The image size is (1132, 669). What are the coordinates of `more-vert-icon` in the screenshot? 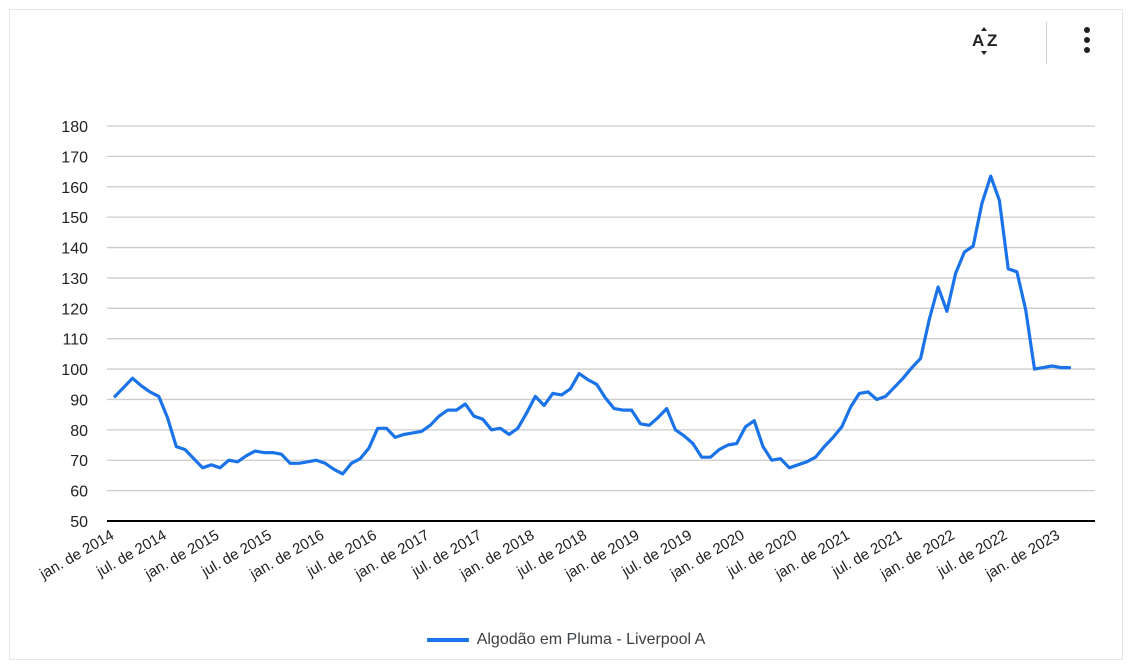 It's located at (1087, 40).